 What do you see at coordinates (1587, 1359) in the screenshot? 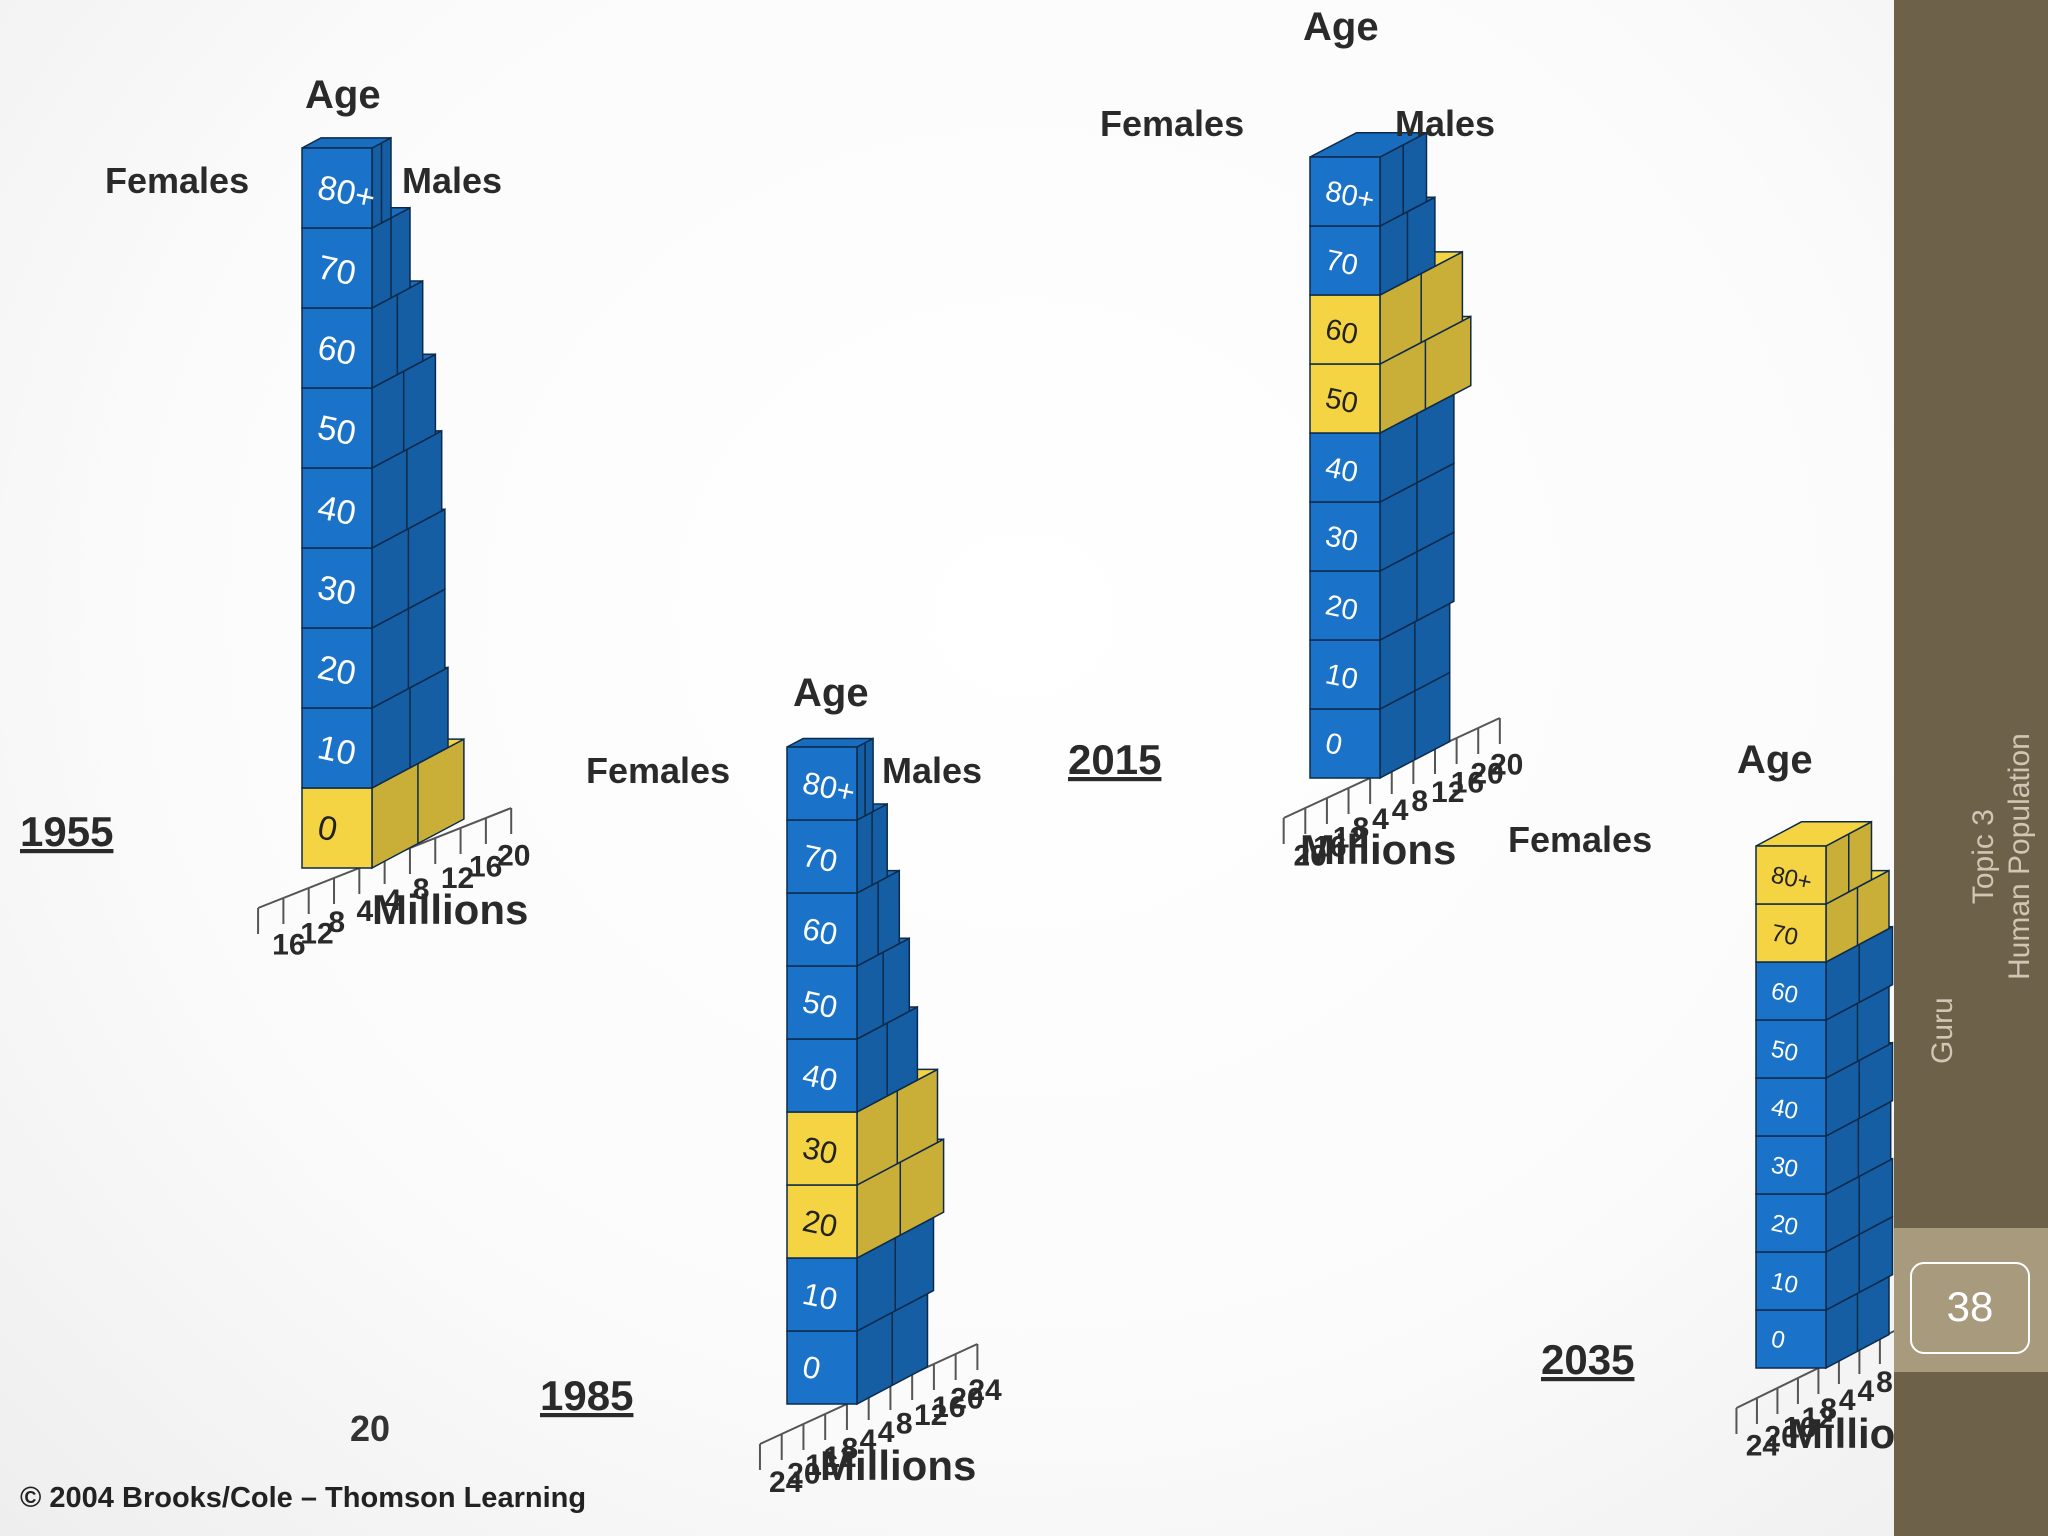
I see `year-label-2035: 2035` at bounding box center [1587, 1359].